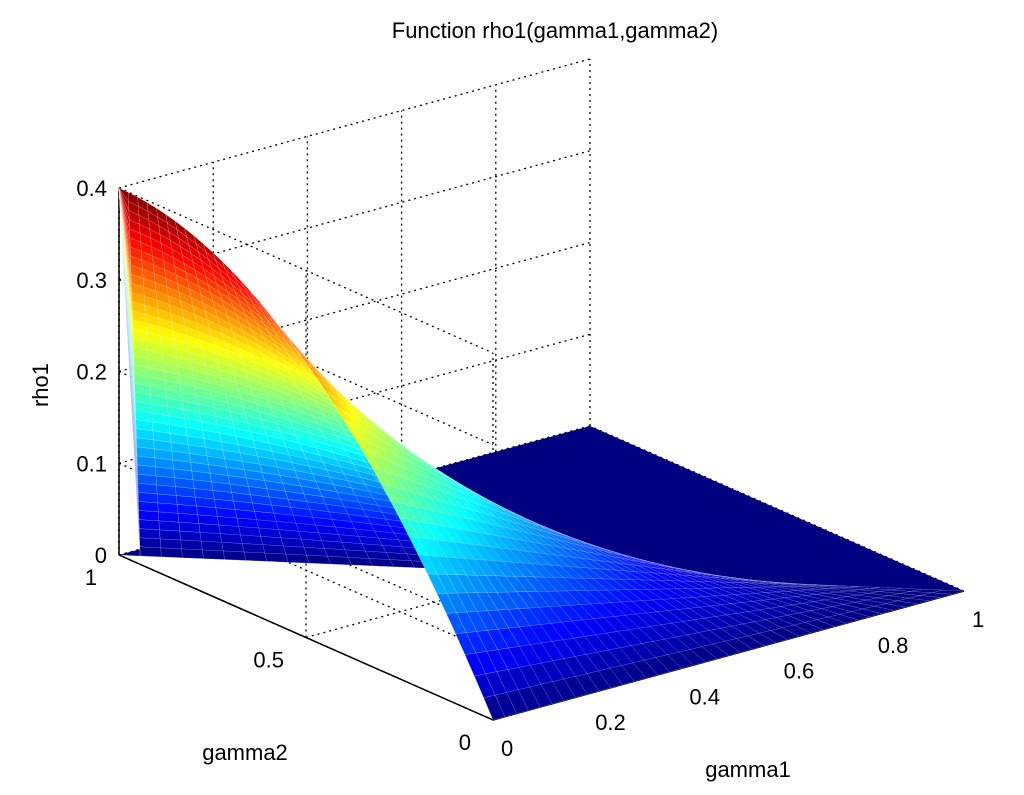 The width and height of the screenshot is (1024, 795). I want to click on grid-line, so click(354, 123).